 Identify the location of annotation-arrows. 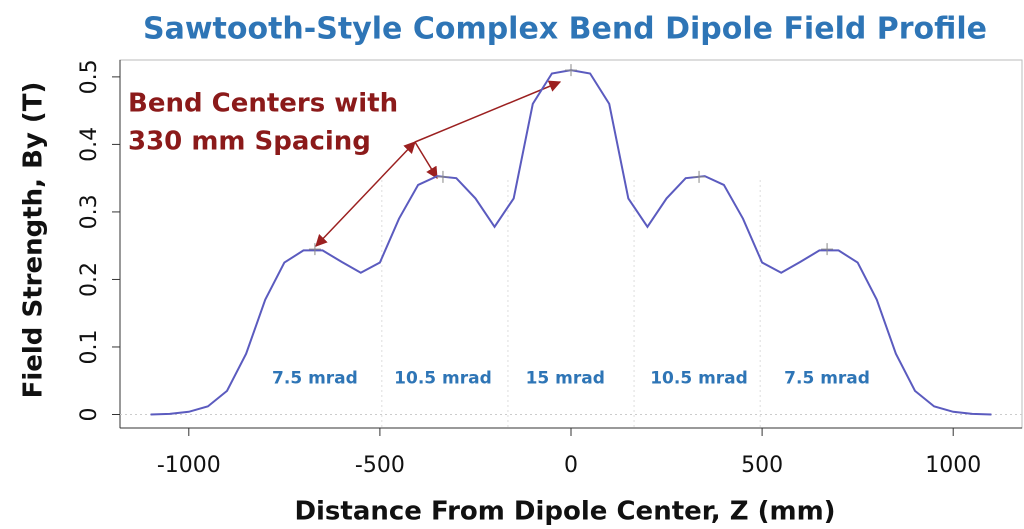
(438, 163).